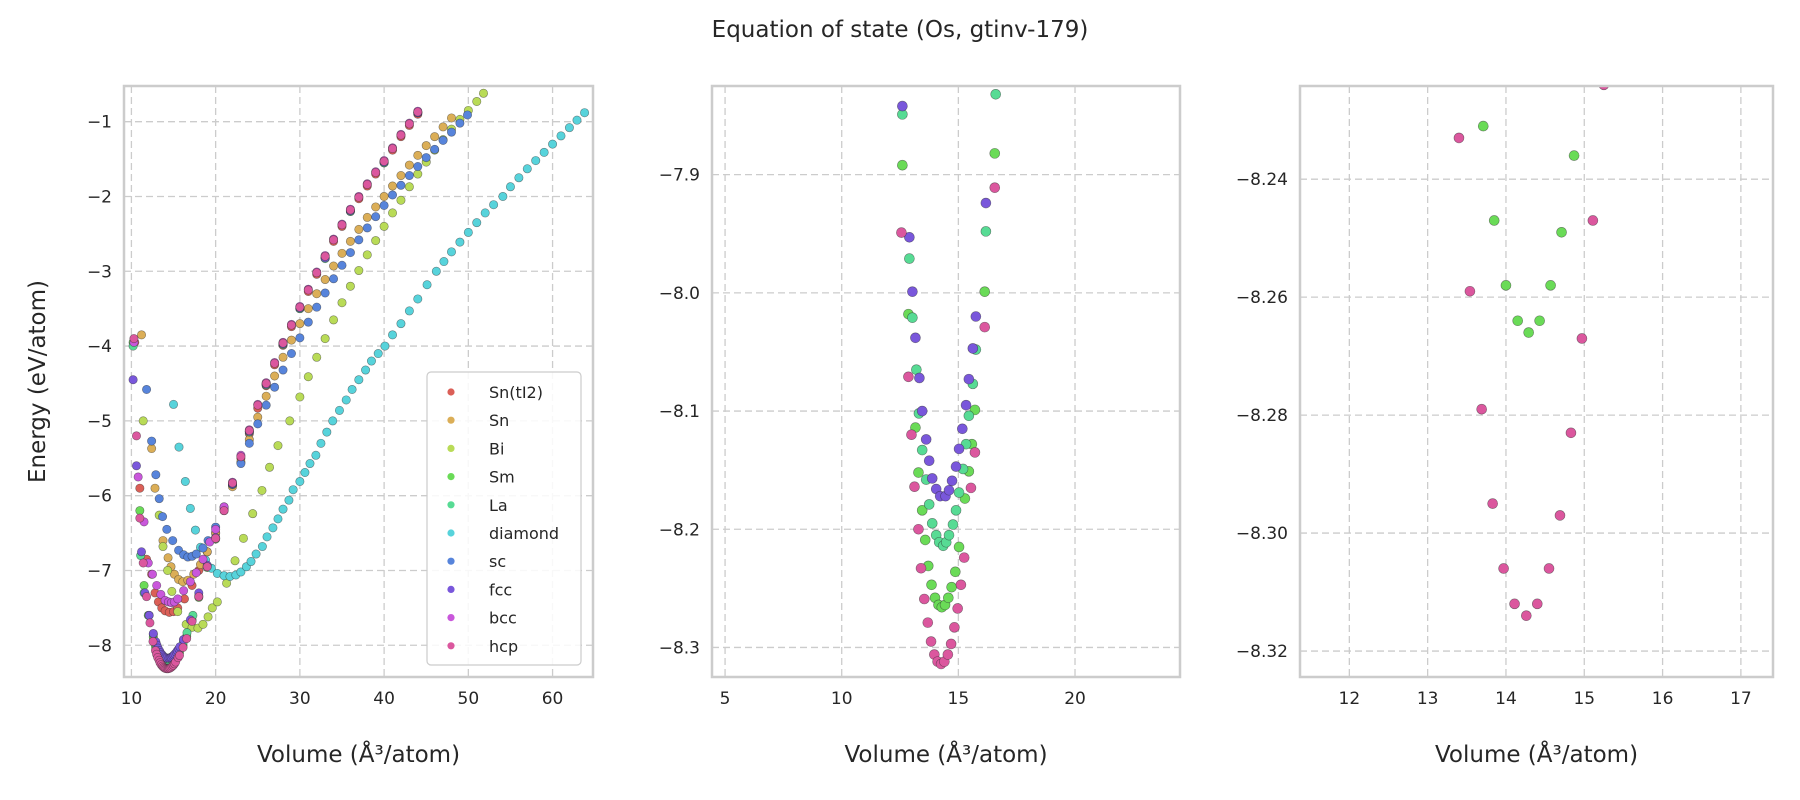 This screenshot has height=800, width=1800. I want to click on y-tick-label: −7.9, so click(679, 176).